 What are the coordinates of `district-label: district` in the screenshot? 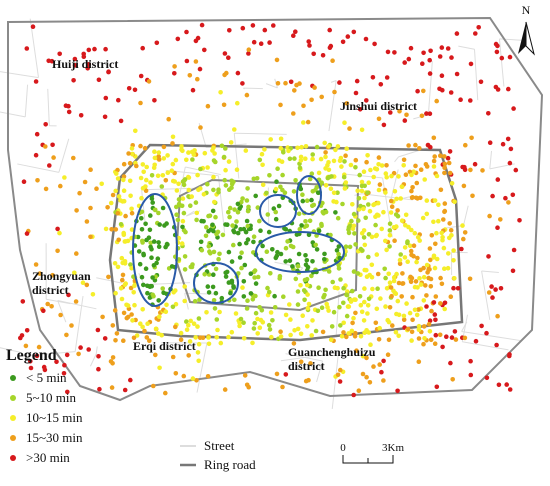 It's located at (50, 290).